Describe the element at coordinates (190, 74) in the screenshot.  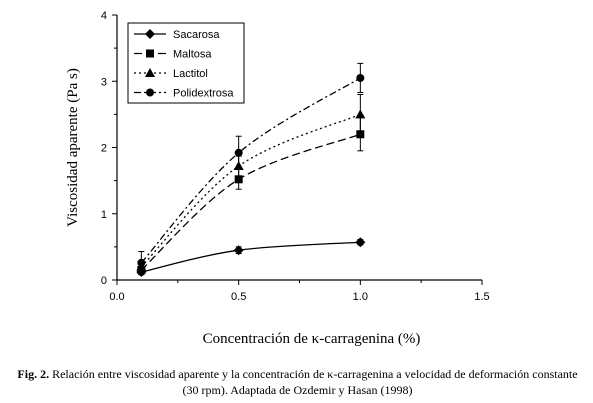
I see `legend-label: Lactitol` at that location.